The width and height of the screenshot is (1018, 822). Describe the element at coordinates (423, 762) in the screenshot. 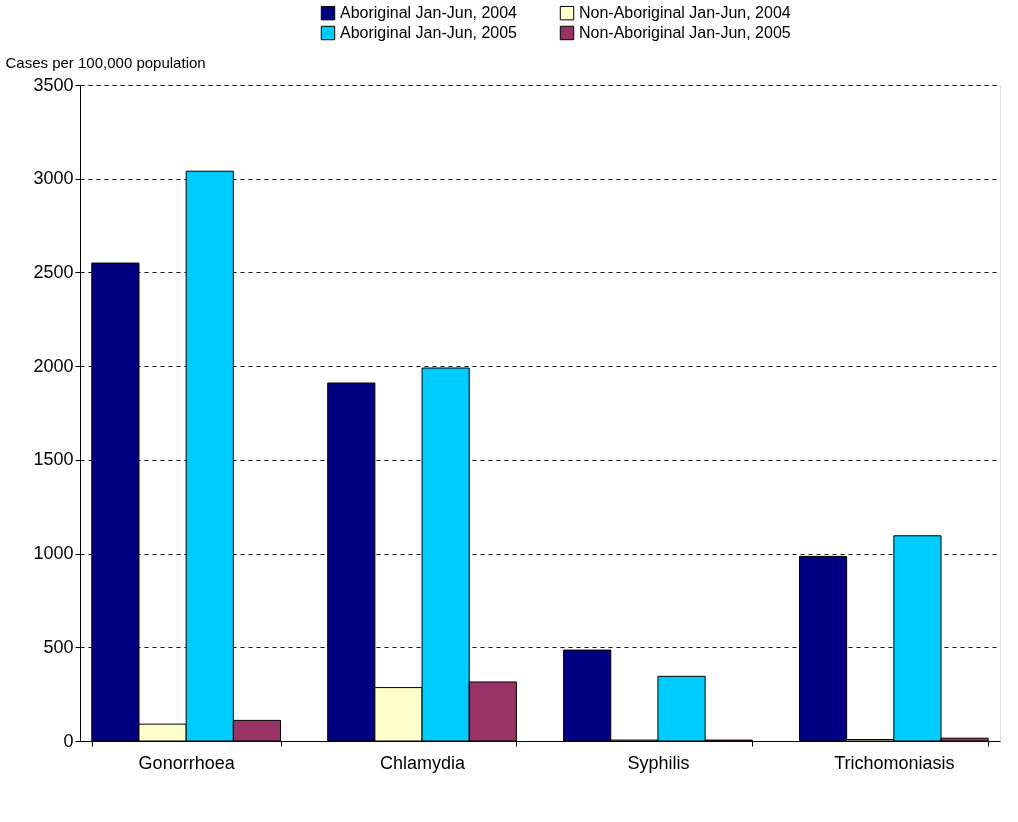

I see `x-tick-label: Chlamydia` at that location.